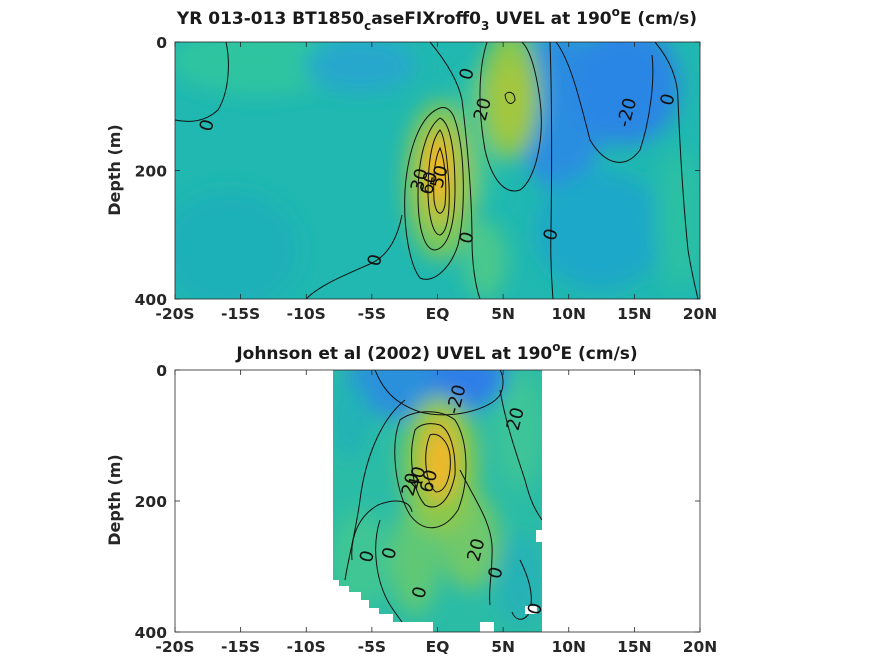  I want to click on bottom-y-axis-label: Depth (m), so click(114, 500).